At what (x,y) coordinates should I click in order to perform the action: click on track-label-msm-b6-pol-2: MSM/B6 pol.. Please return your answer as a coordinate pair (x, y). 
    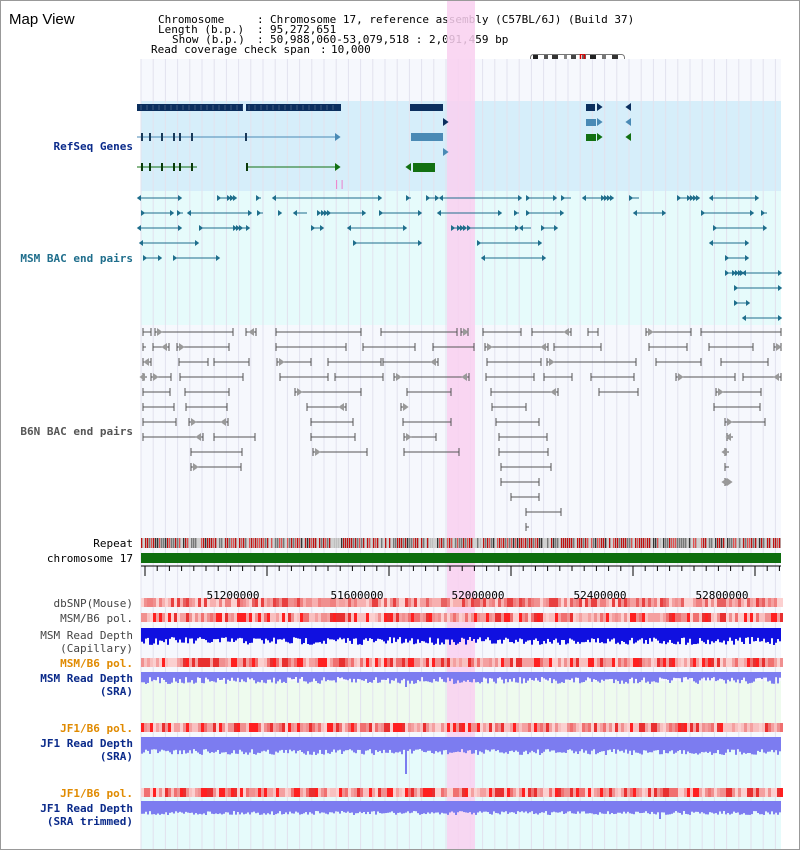
    Looking at the image, I should click on (96, 663).